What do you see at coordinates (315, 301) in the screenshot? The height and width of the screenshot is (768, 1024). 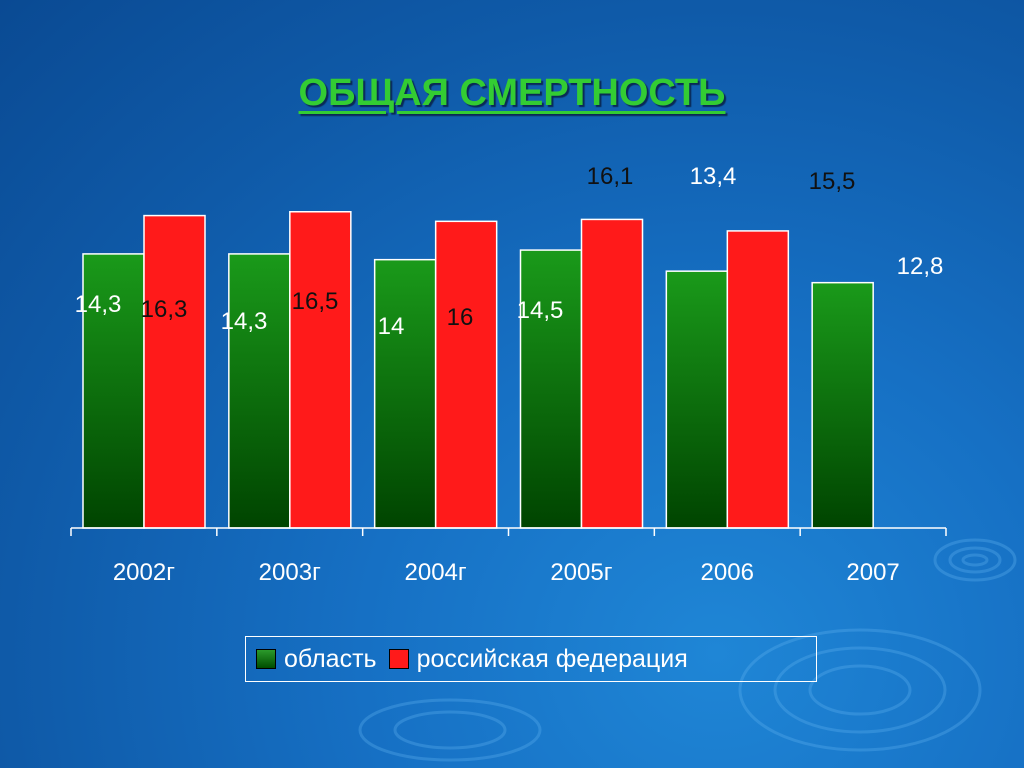 I see `data-label-rf: 16,5` at bounding box center [315, 301].